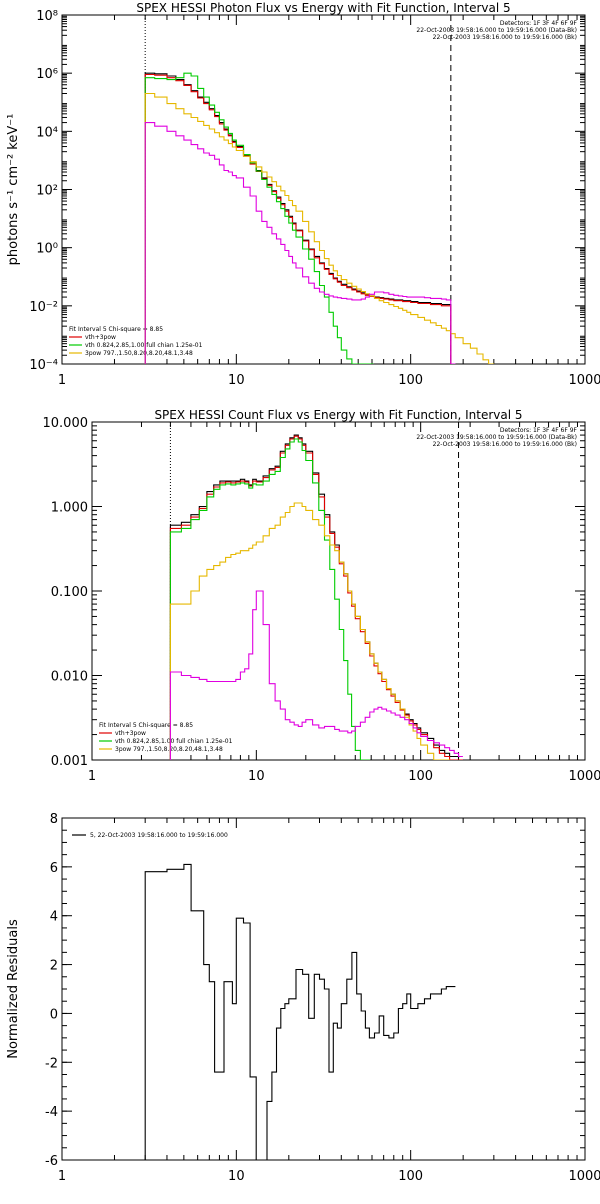 The width and height of the screenshot is (600, 1204). I want to click on y-tick-label: 2, so click(54, 966).